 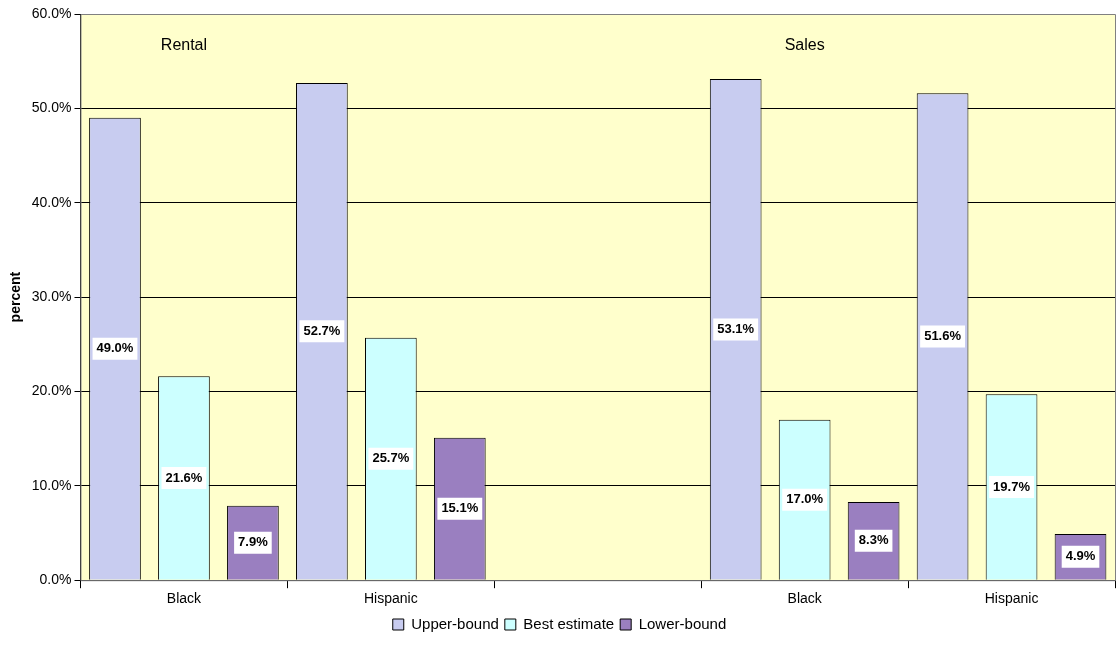 What do you see at coordinates (115, 348) in the screenshot?
I see `data-label: 49.0%` at bounding box center [115, 348].